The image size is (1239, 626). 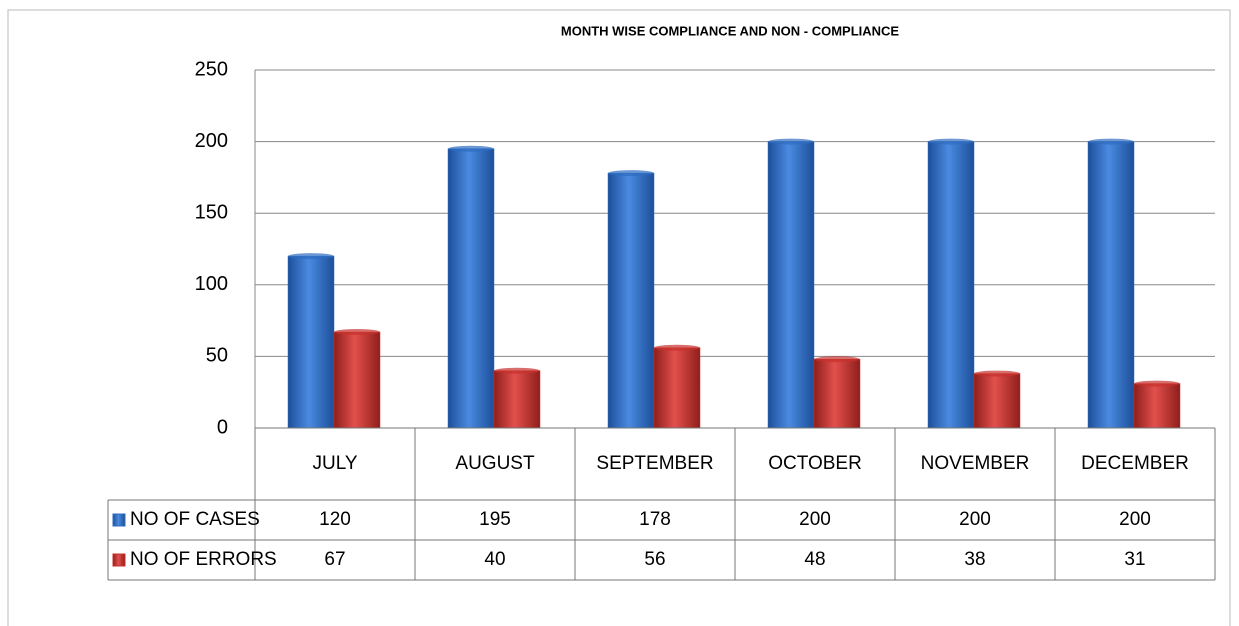 I want to click on x-tick-label: SEPTEMBER, so click(x=654, y=463).